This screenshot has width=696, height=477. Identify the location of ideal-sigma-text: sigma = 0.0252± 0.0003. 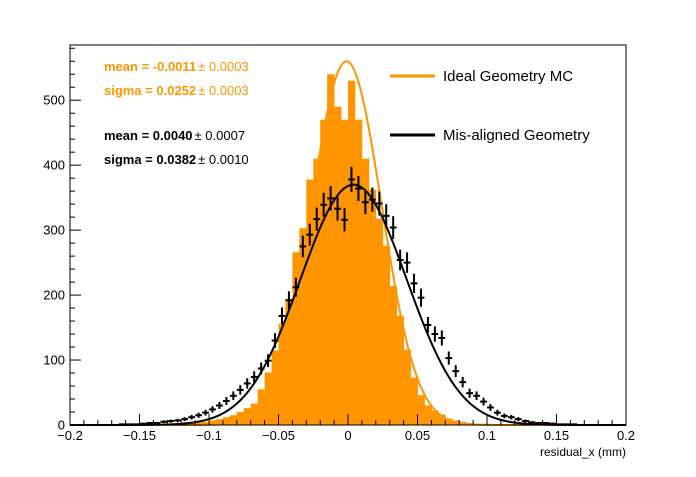
(176, 90).